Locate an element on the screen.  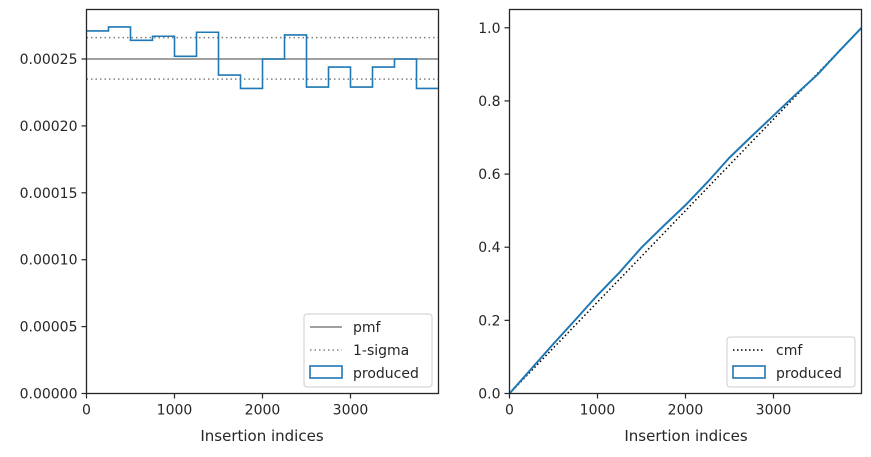
right-x-tick-label: 0 is located at coordinates (509, 411).